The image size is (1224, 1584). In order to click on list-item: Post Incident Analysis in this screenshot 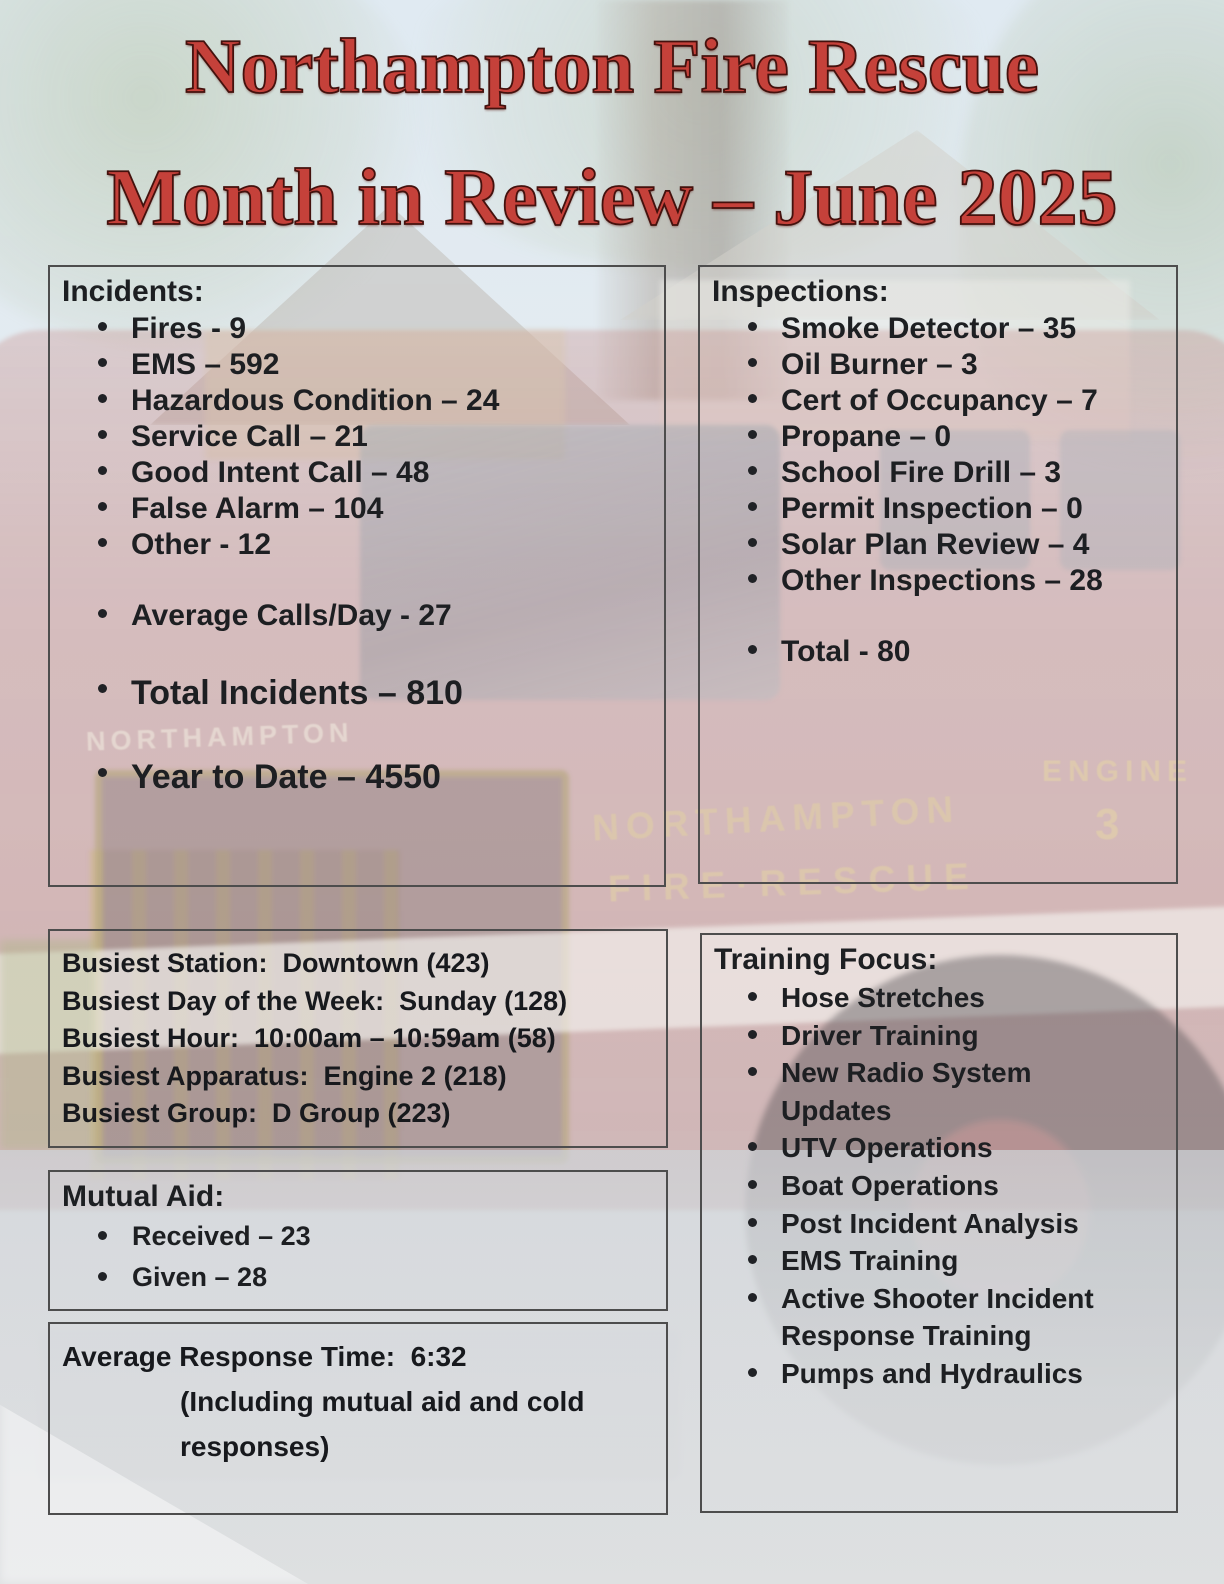, I will do `click(939, 1224)`.